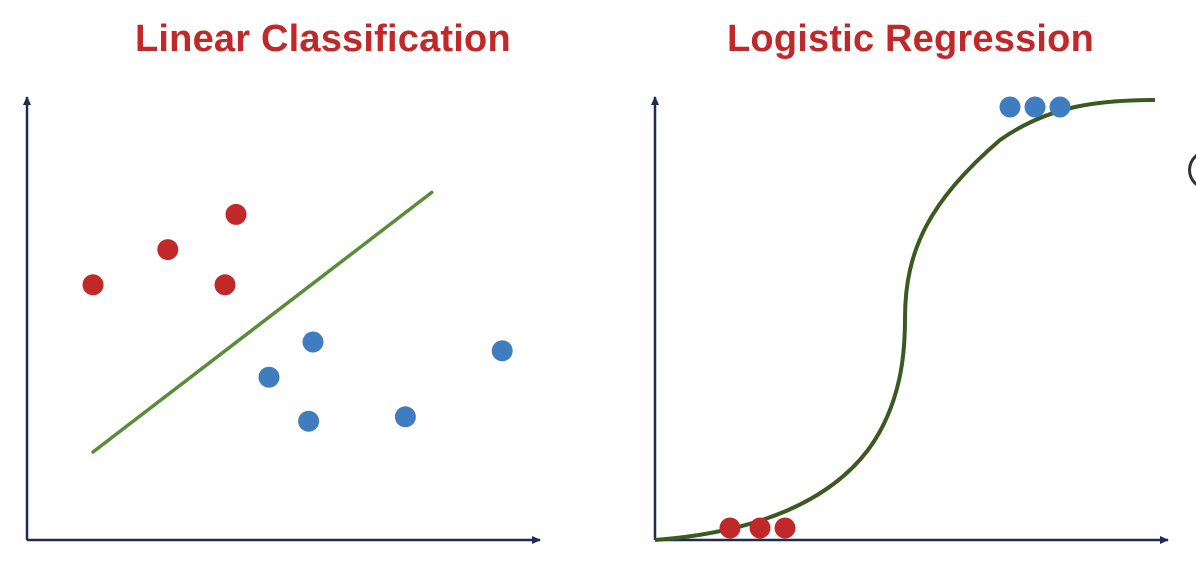 The height and width of the screenshot is (568, 1196). Describe the element at coordinates (262, 322) in the screenshot. I see `linear-decision-boundary` at that location.